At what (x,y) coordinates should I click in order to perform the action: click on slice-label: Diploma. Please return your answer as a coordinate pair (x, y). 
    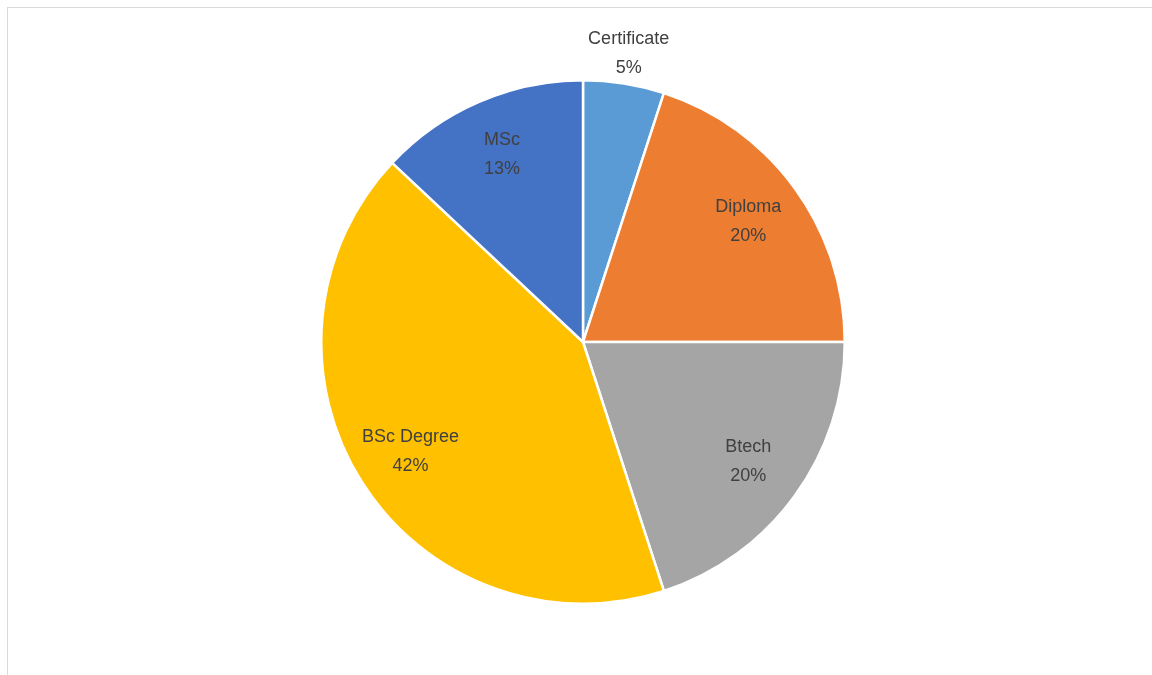
    Looking at the image, I should click on (749, 206).